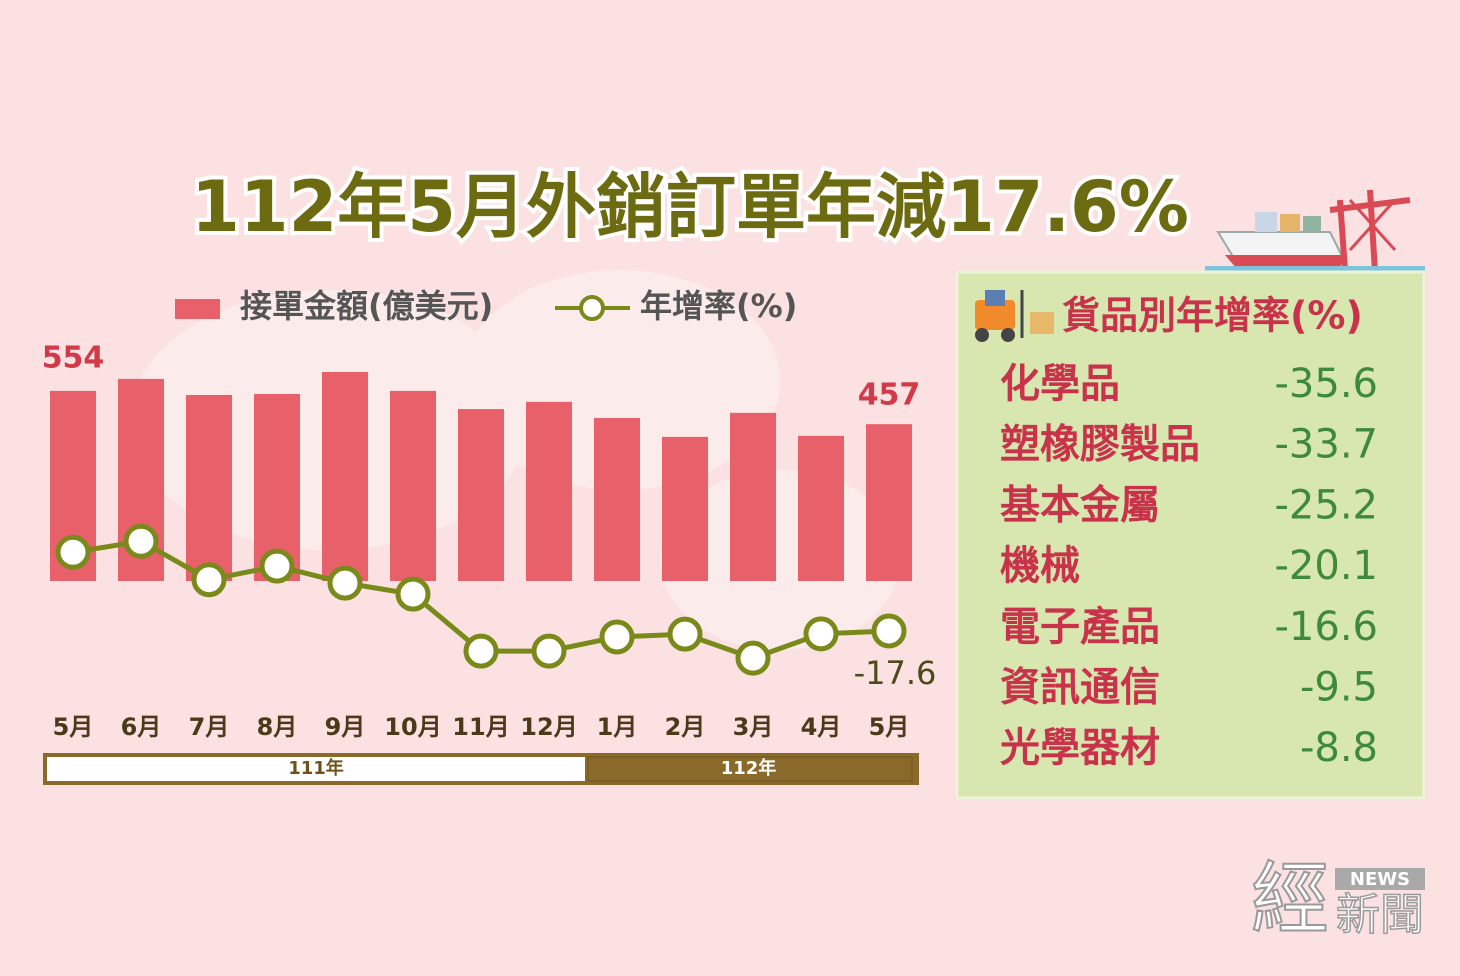 Image resolution: width=1460 pixels, height=976 pixels. Describe the element at coordinates (548, 727) in the screenshot. I see `x-tick-label: 12月` at that location.